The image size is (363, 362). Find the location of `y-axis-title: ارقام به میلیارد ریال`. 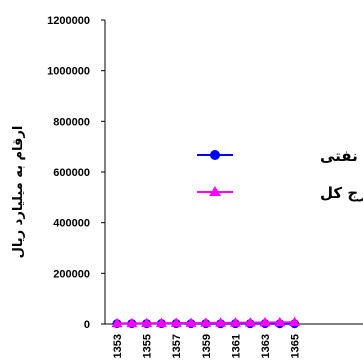

y-axis-title: ارقام به میلیارد ریال is located at coordinates (18, 192).